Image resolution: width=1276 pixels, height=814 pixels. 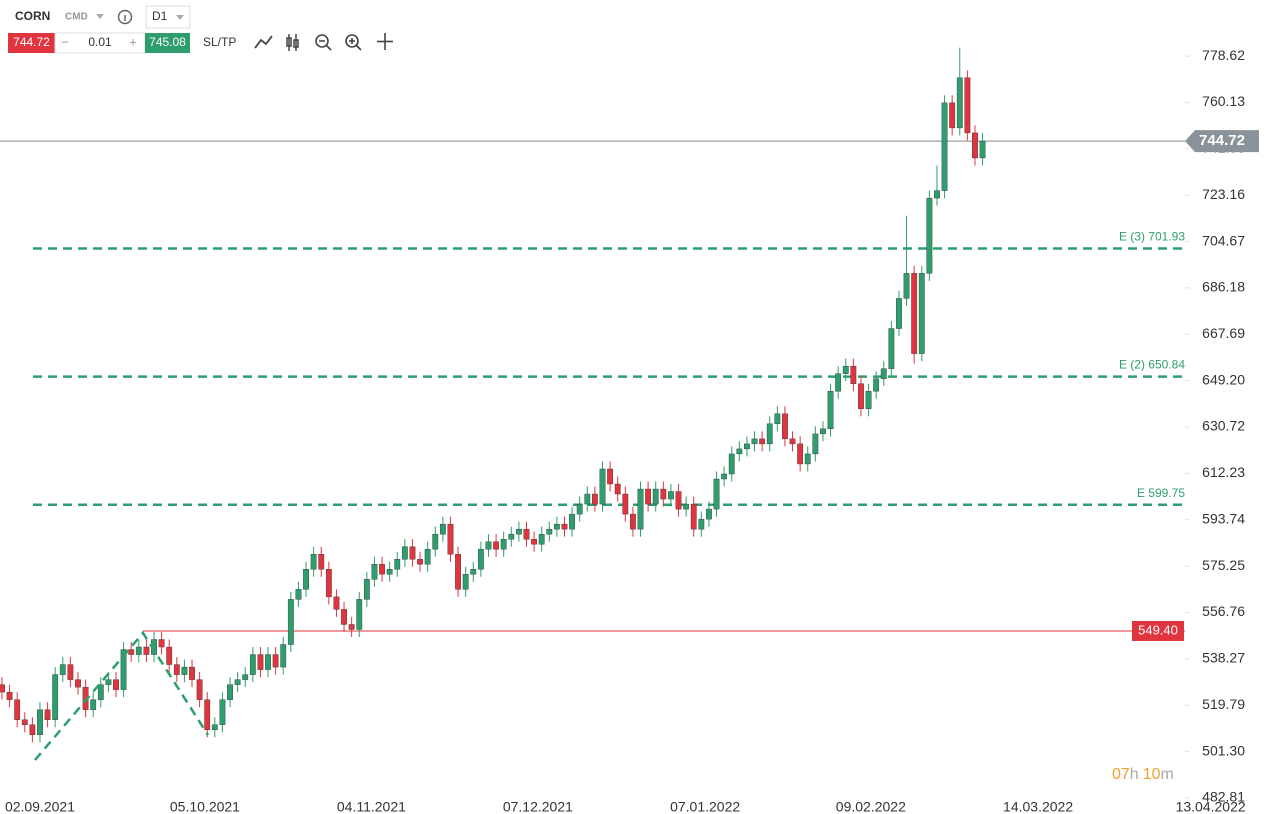 I want to click on line-tool-icon, so click(x=263, y=42).